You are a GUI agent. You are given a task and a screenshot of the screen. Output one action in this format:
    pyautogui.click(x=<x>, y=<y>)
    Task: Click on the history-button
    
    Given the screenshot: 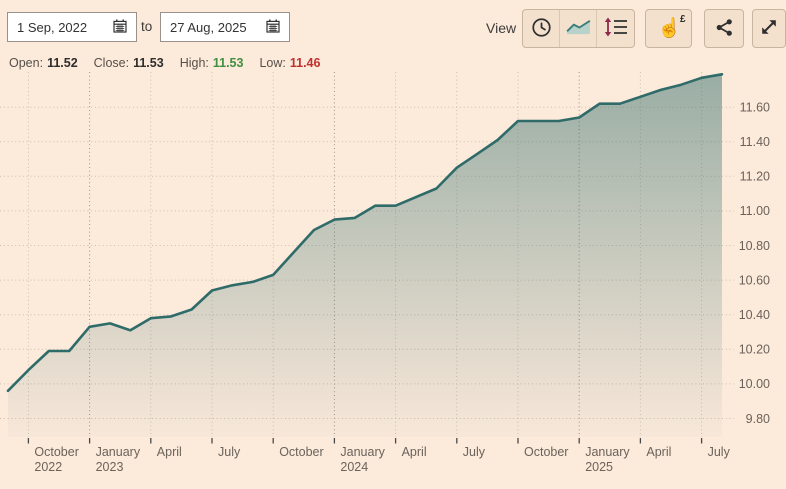 What is the action you would take?
    pyautogui.click(x=541, y=28)
    